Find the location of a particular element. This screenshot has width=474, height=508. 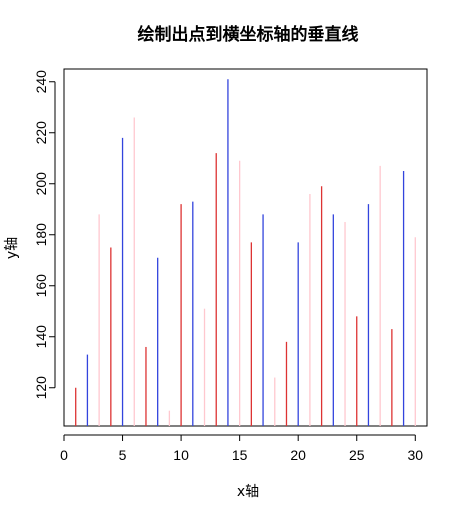

y-tick-label: 220 is located at coordinates (41, 133).